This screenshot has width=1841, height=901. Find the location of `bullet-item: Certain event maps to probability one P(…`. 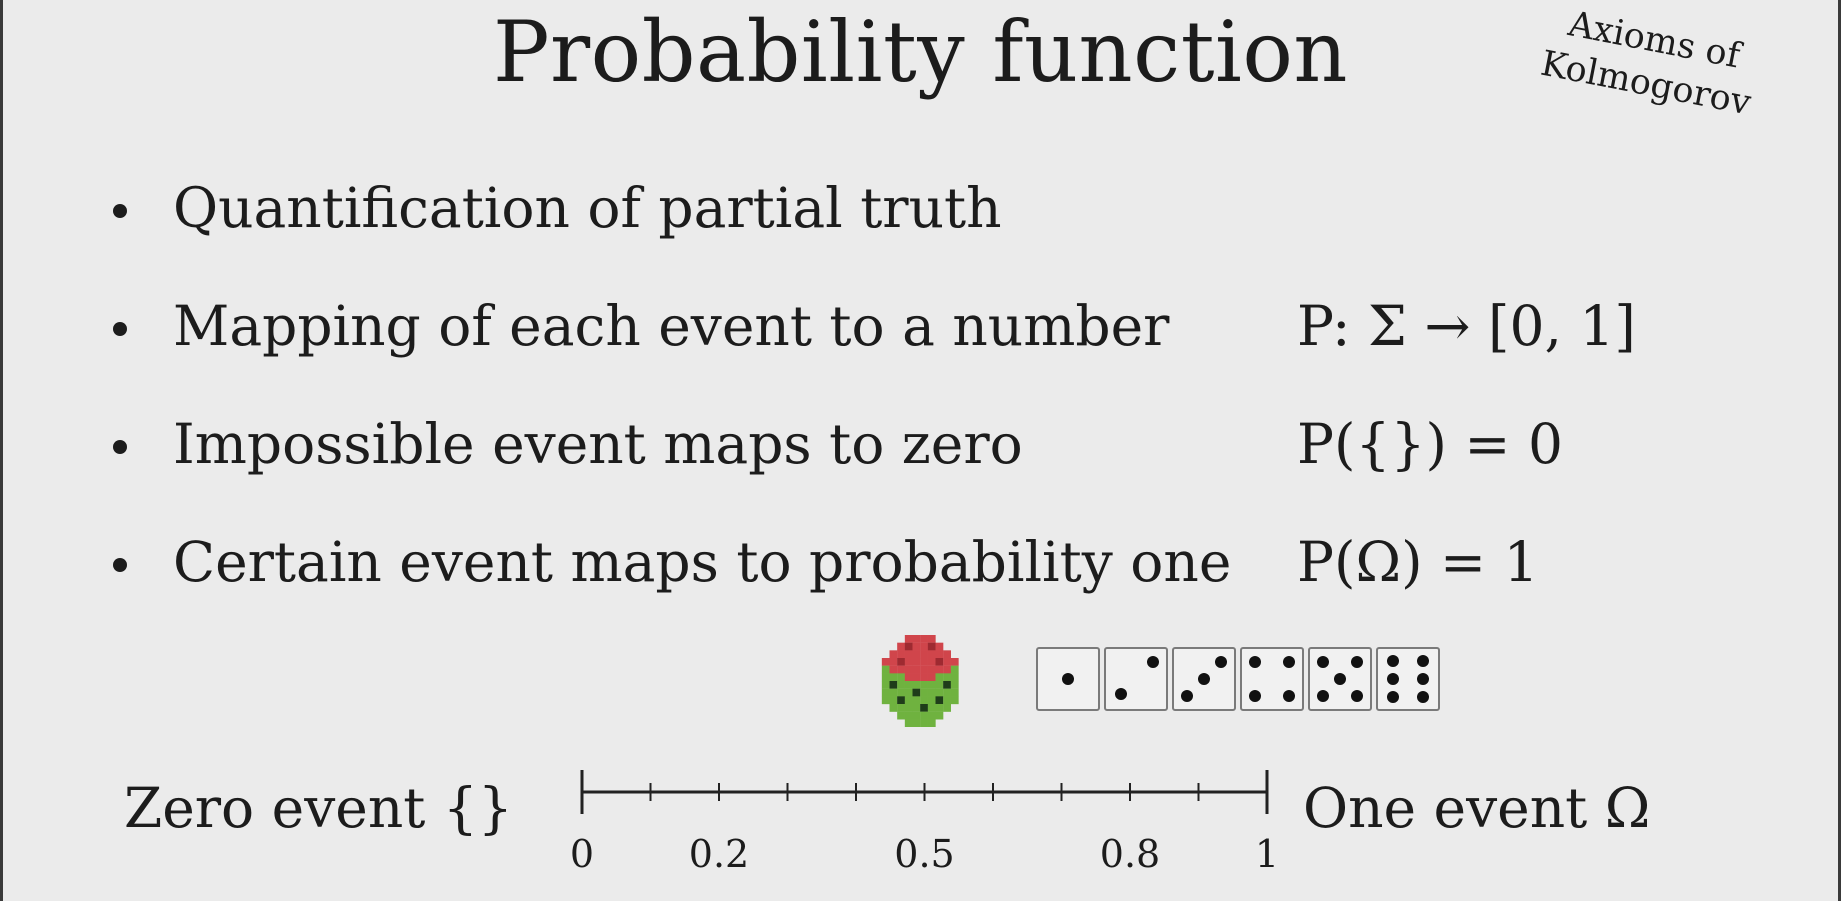

bullet-item: Certain event maps to probability one P(… is located at coordinates (955, 581).